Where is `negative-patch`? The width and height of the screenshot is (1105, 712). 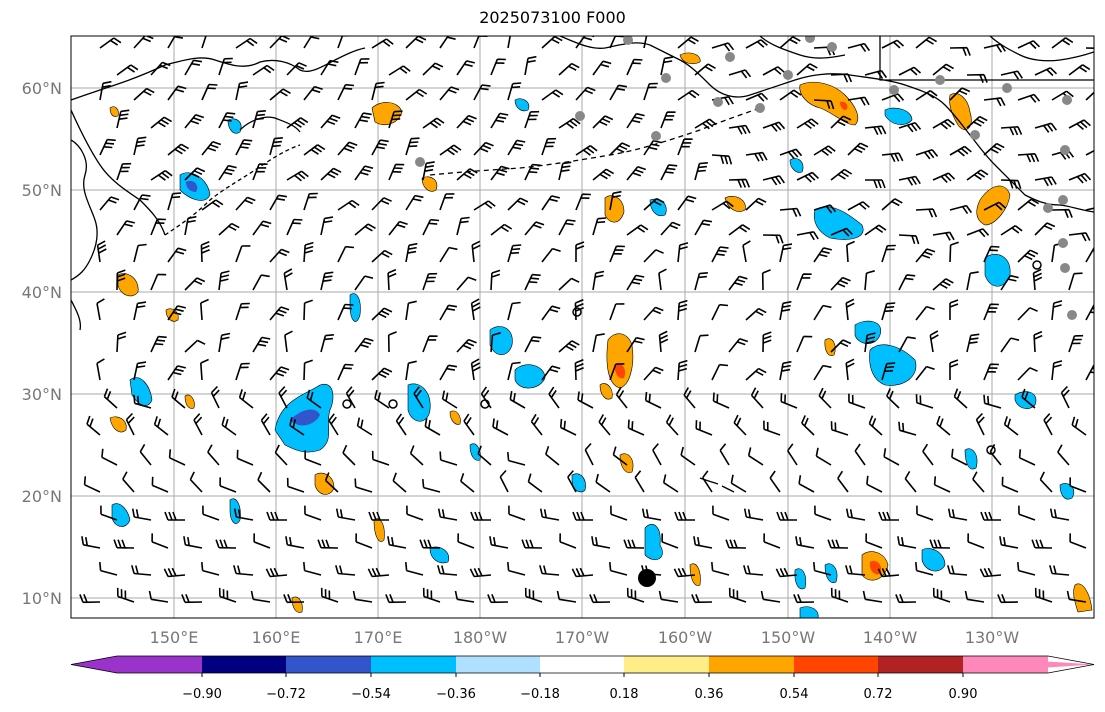 negative-patch is located at coordinates (838, 223).